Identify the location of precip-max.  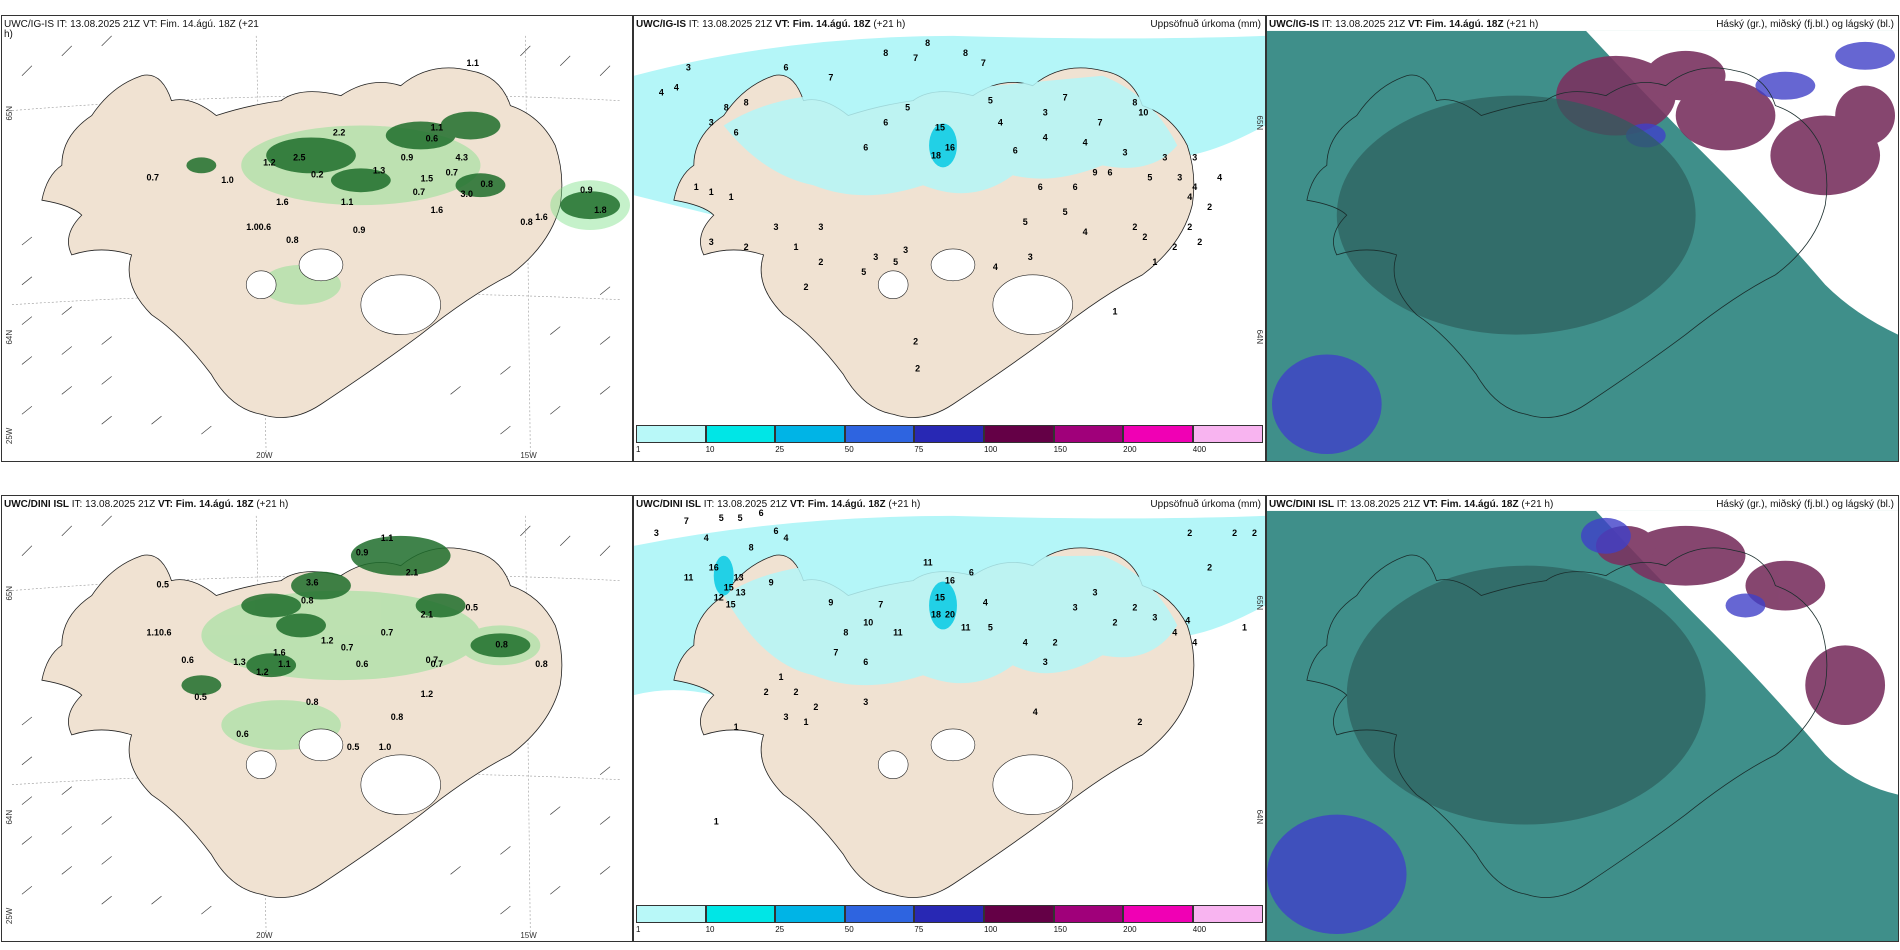
(835, 592).